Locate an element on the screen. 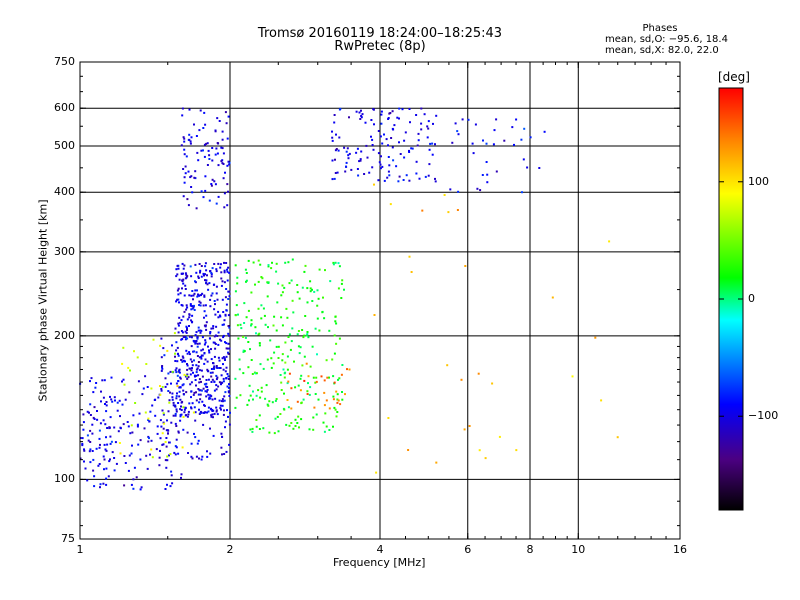  colorbar-tick-label: 0 is located at coordinates (751, 298).